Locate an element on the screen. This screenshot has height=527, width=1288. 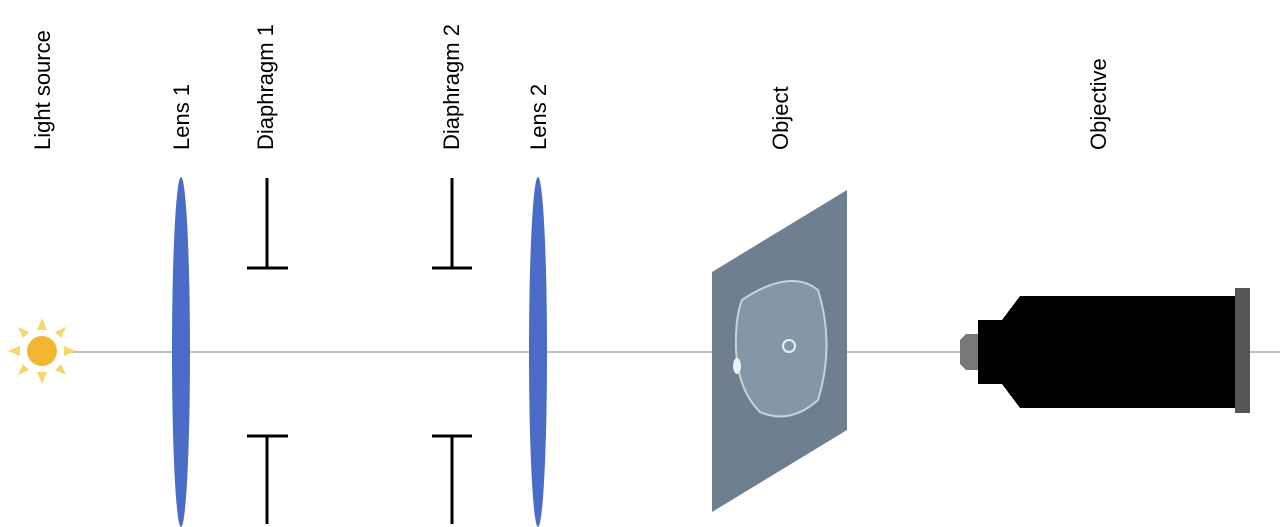
node-label: Objective is located at coordinates (1098, 104).